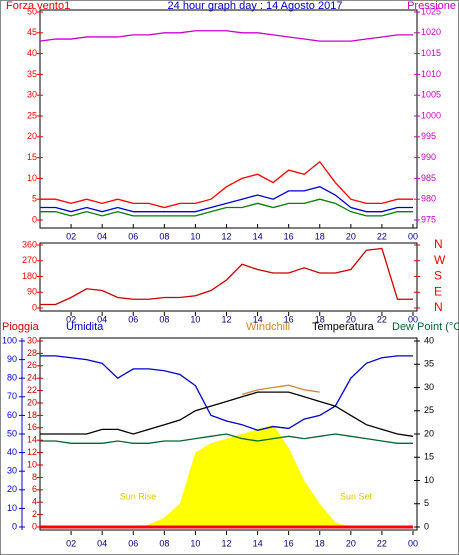  Describe the element at coordinates (356, 496) in the screenshot. I see `annotation: Sun Set` at that location.